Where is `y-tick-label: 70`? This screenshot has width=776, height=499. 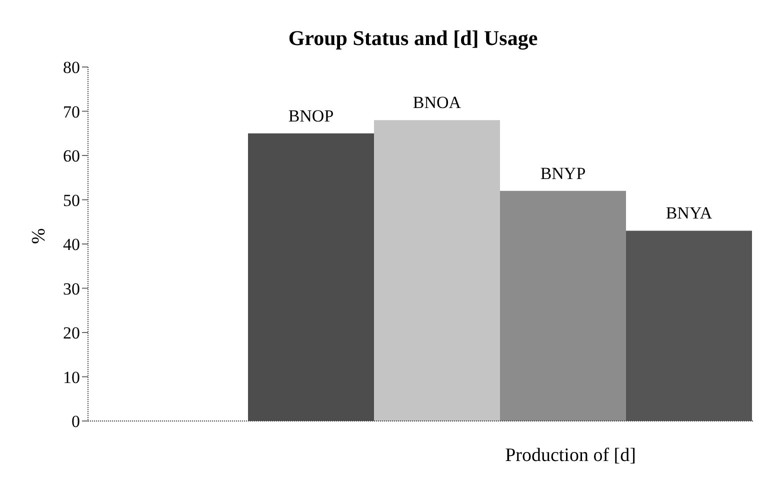 y-tick-label: 70 is located at coordinates (71, 112).